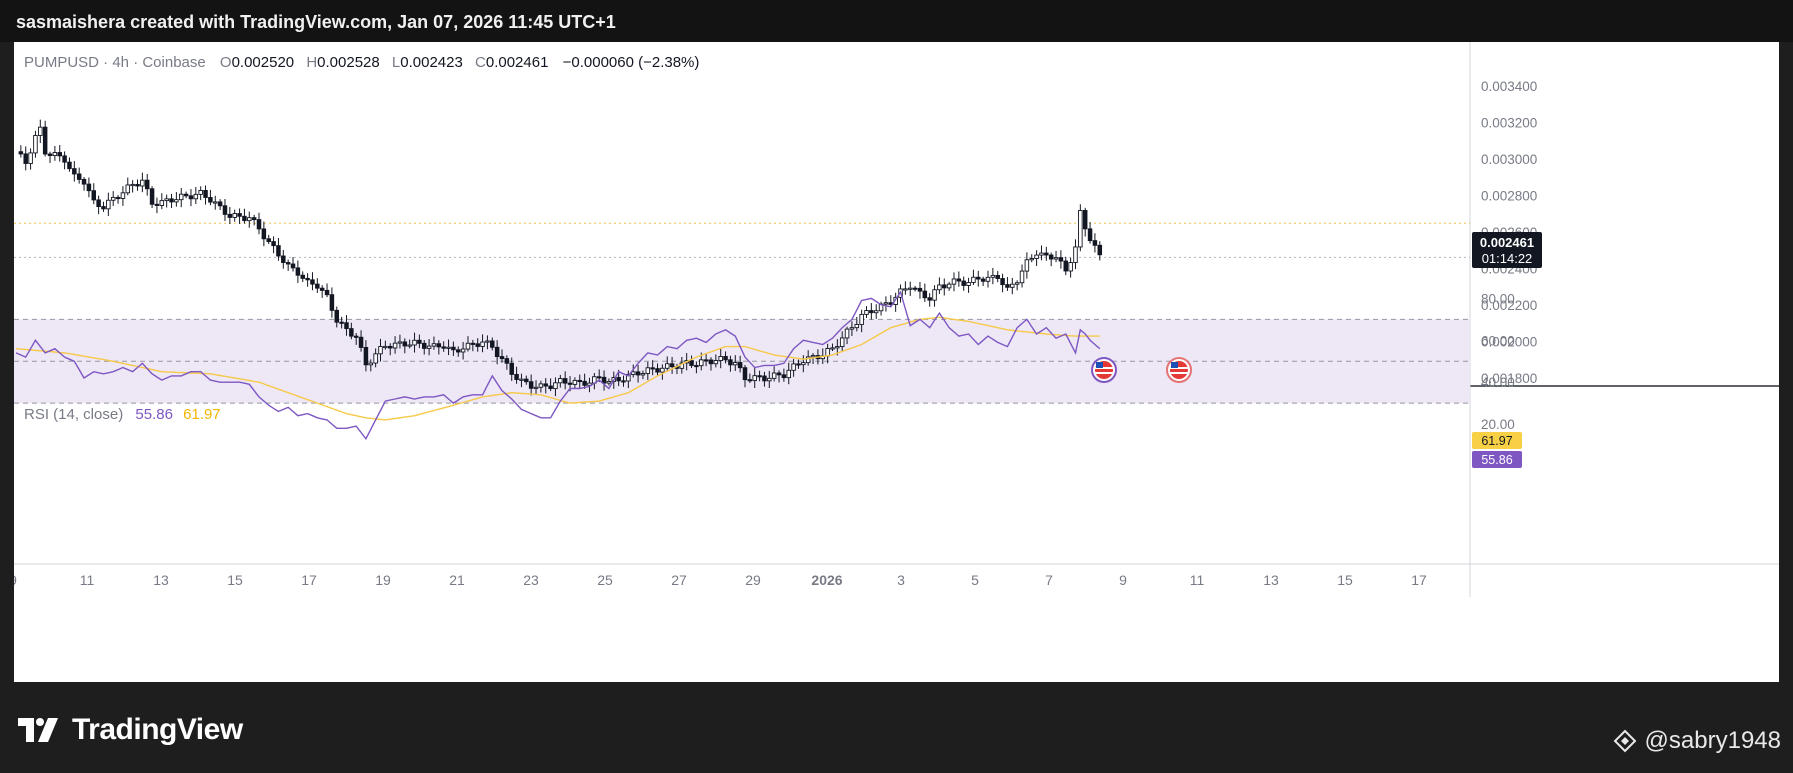  What do you see at coordinates (157, 729) in the screenshot?
I see `tradingview-wordmark: TradingView` at bounding box center [157, 729].